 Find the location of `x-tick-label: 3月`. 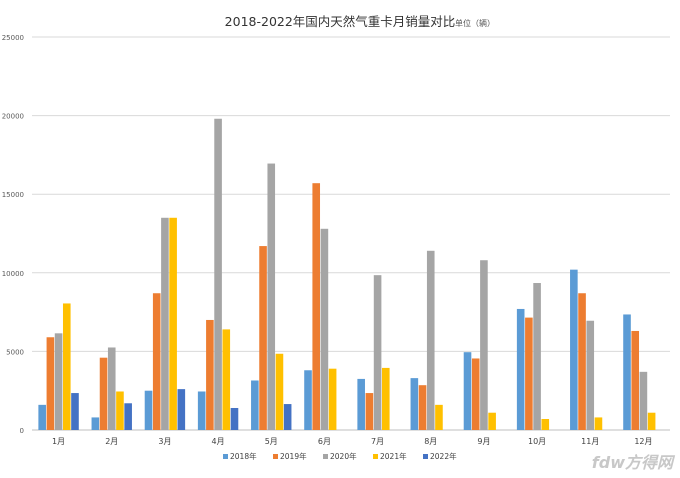

x-tick-label: 3月 is located at coordinates (164, 441).